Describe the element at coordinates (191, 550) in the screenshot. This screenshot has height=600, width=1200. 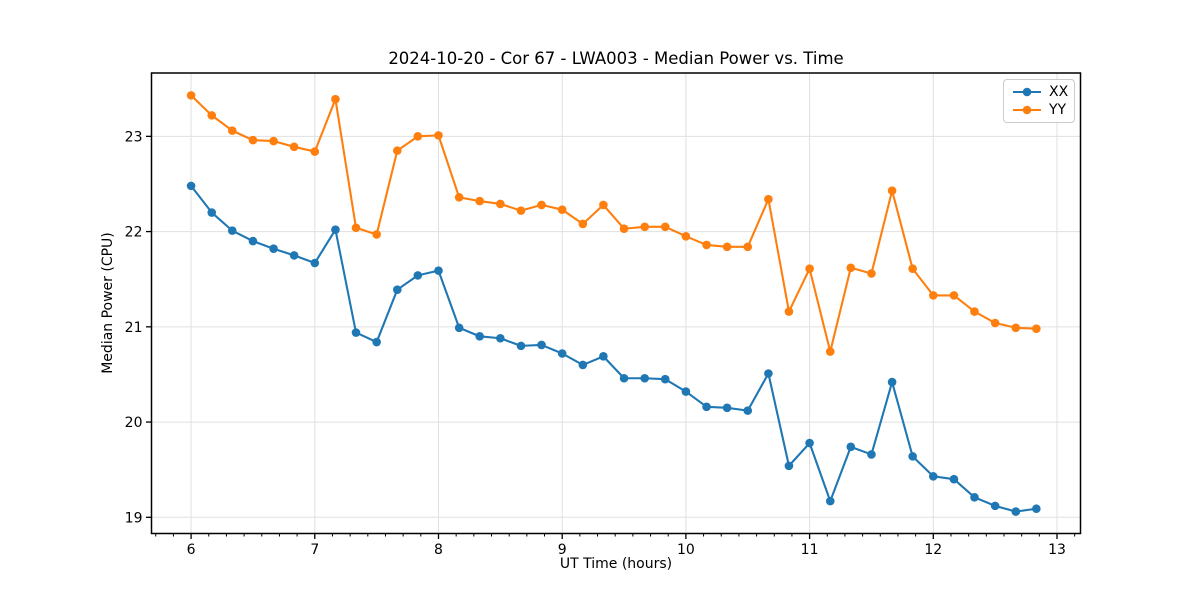
I see `x-tick-label: 6` at that location.